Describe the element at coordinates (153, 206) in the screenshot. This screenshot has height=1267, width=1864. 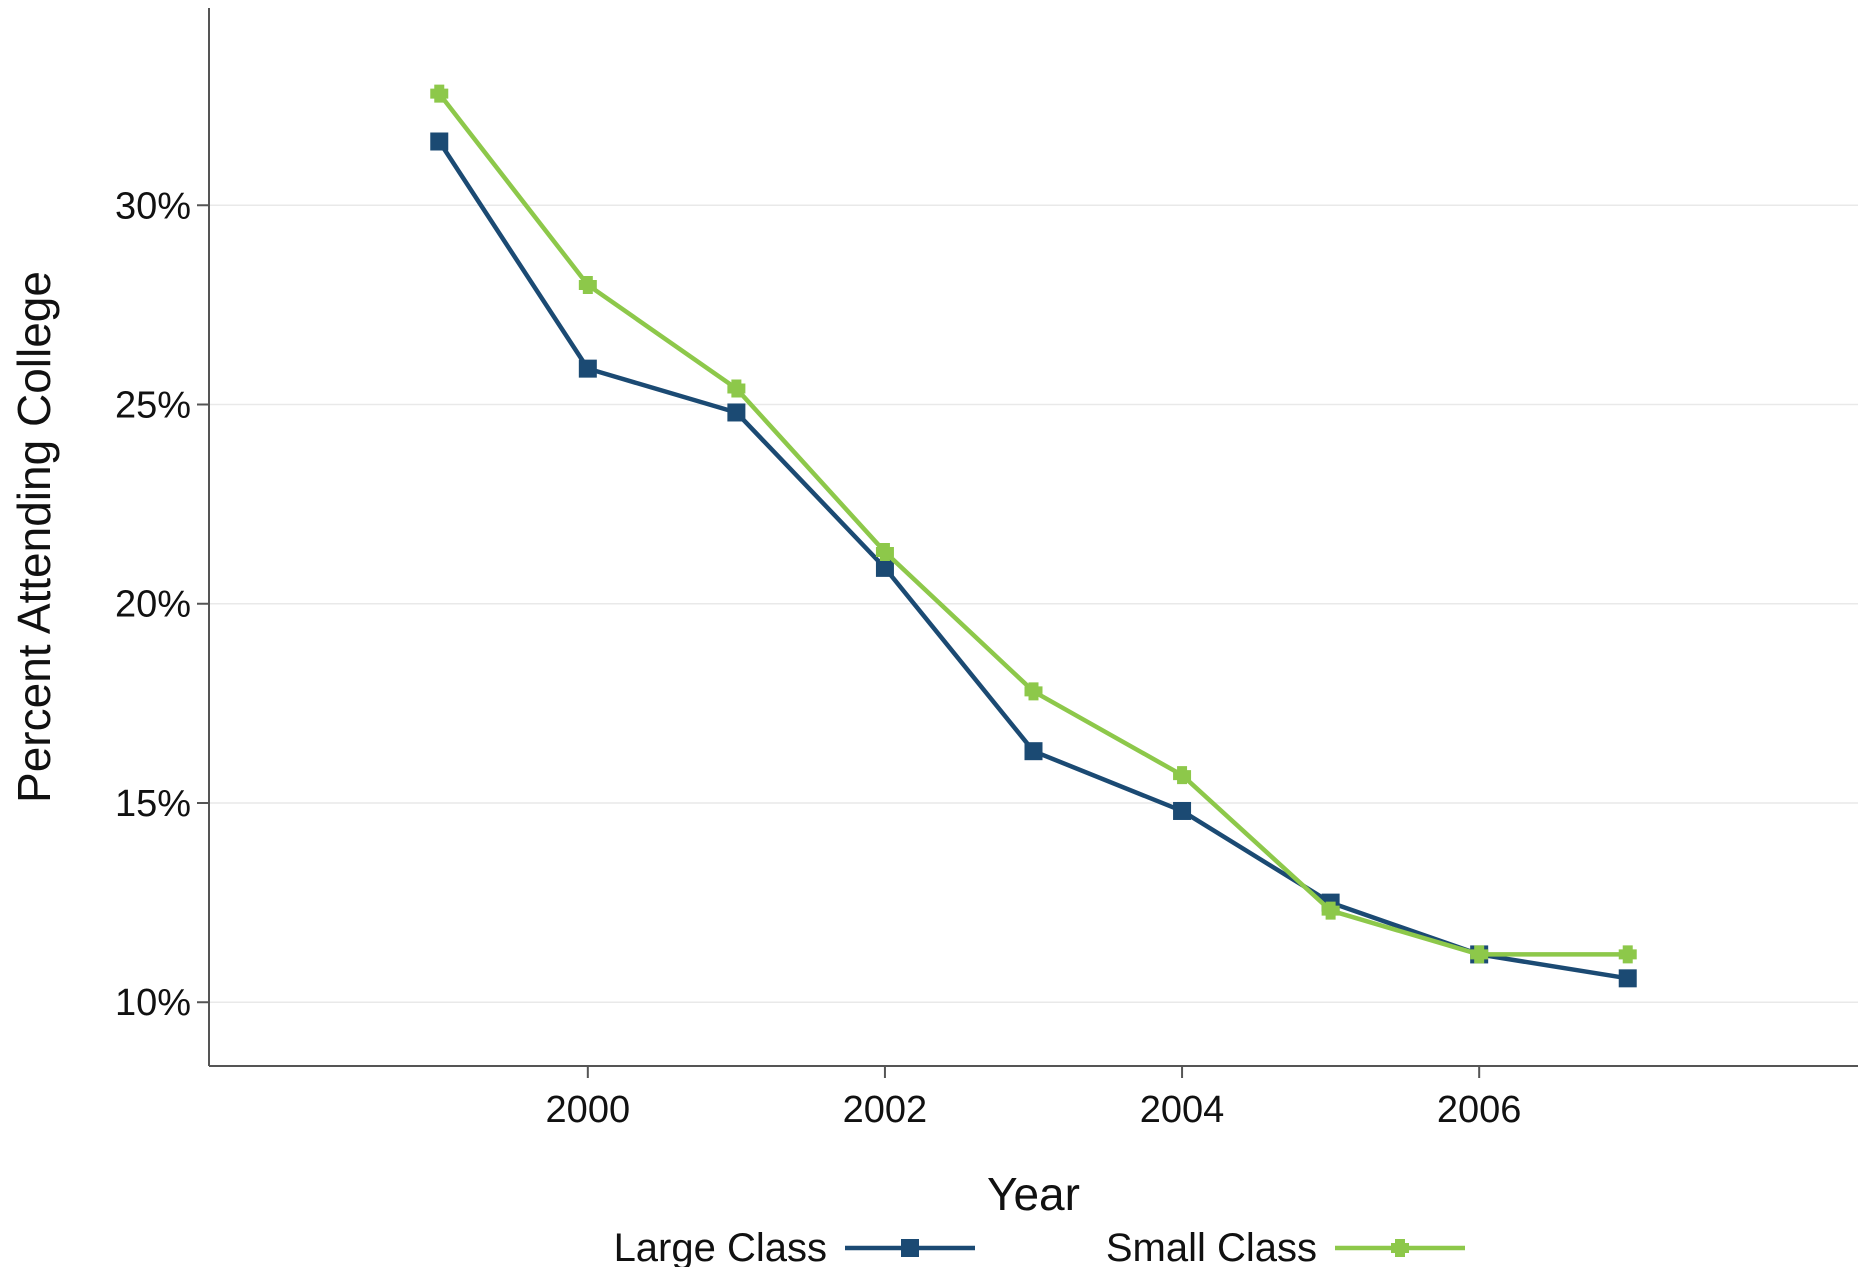
I see `y-tick-label: 30%` at that location.